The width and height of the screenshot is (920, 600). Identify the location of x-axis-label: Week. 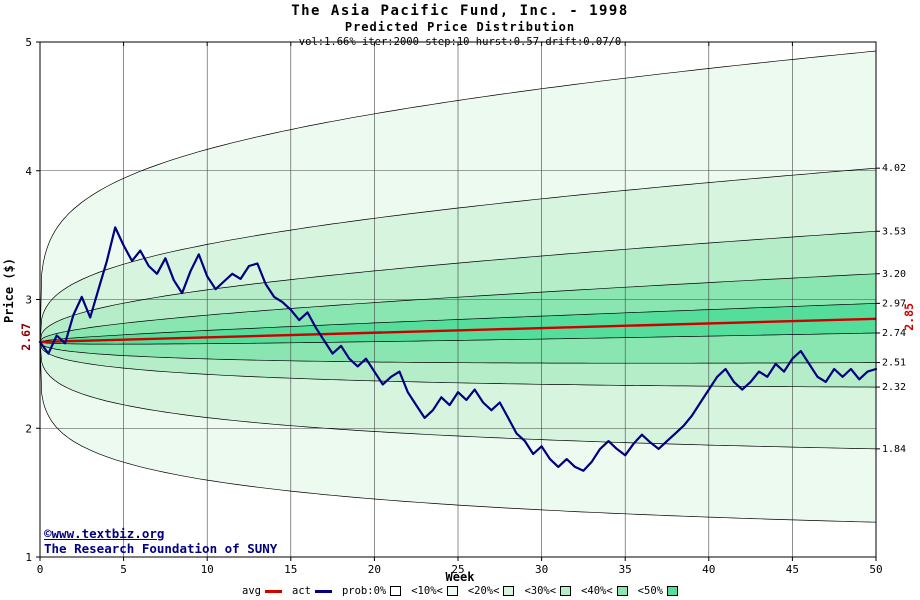
(460, 577).